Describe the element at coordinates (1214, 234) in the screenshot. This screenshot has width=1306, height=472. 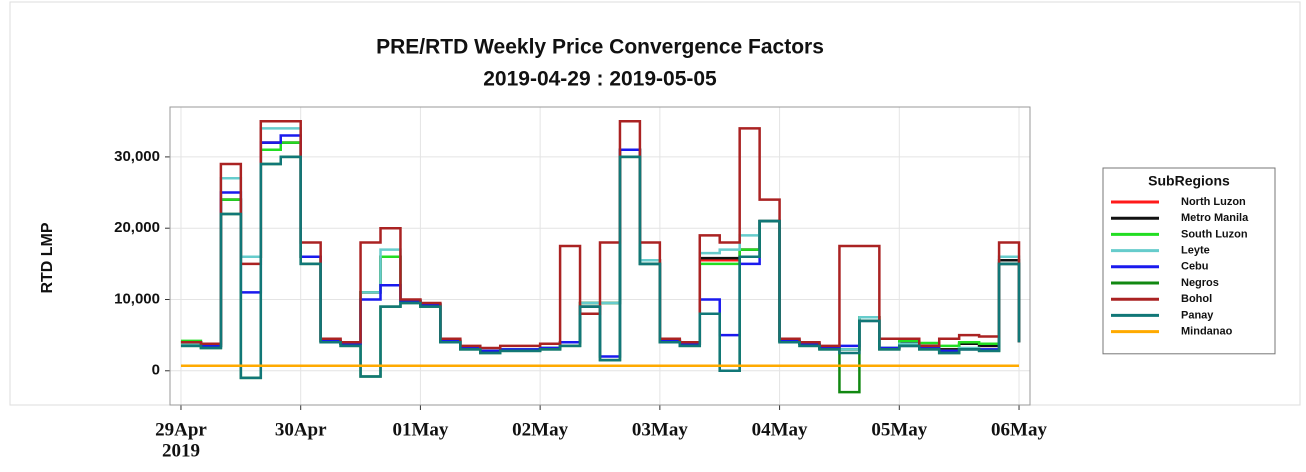
I see `legend-label: South Luzon` at that location.